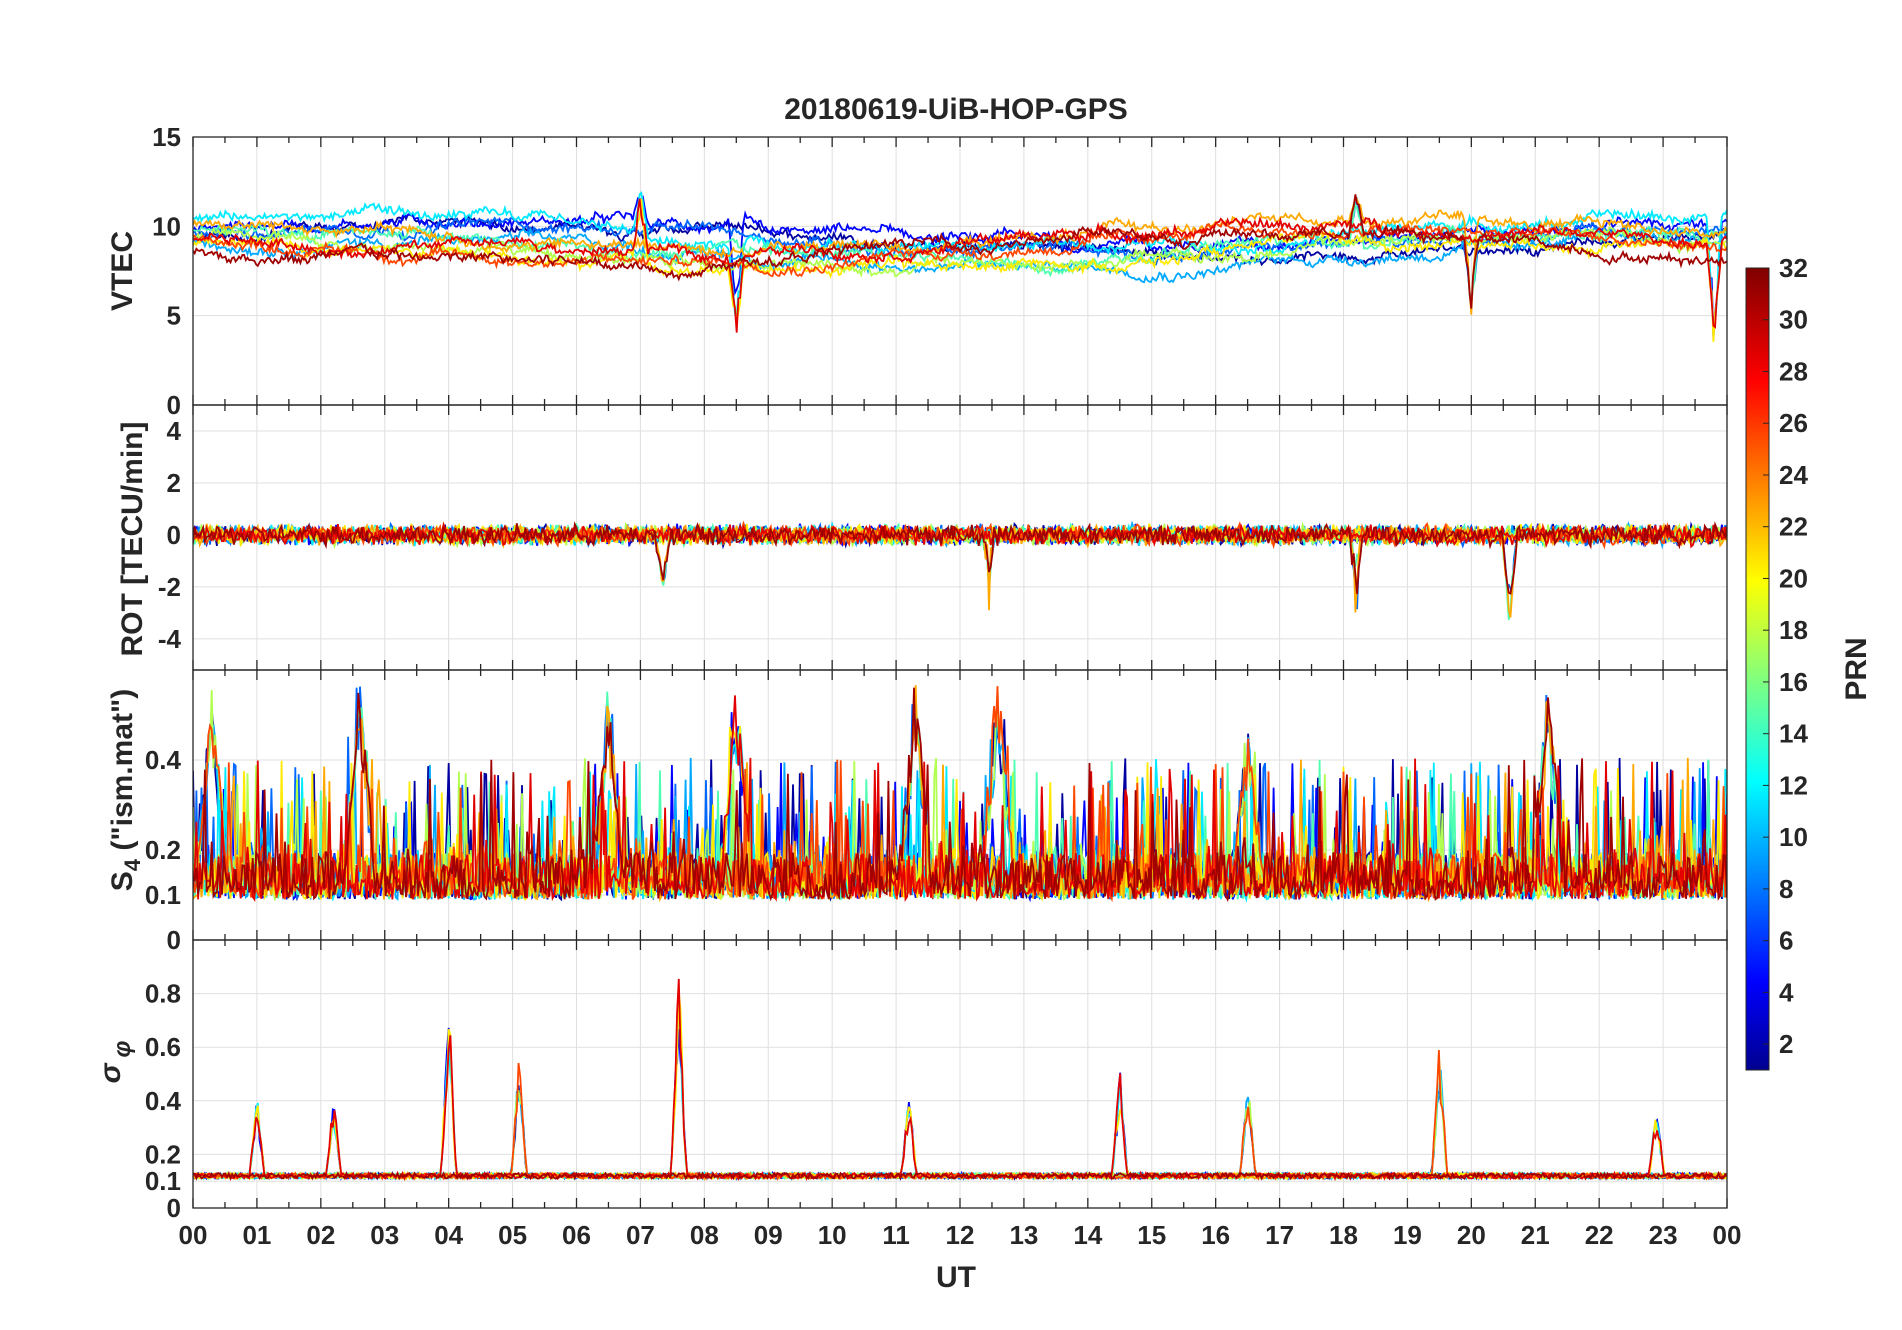 The image size is (1902, 1330). Describe the element at coordinates (1023, 1235) in the screenshot. I see `xtick-label: 13` at that location.